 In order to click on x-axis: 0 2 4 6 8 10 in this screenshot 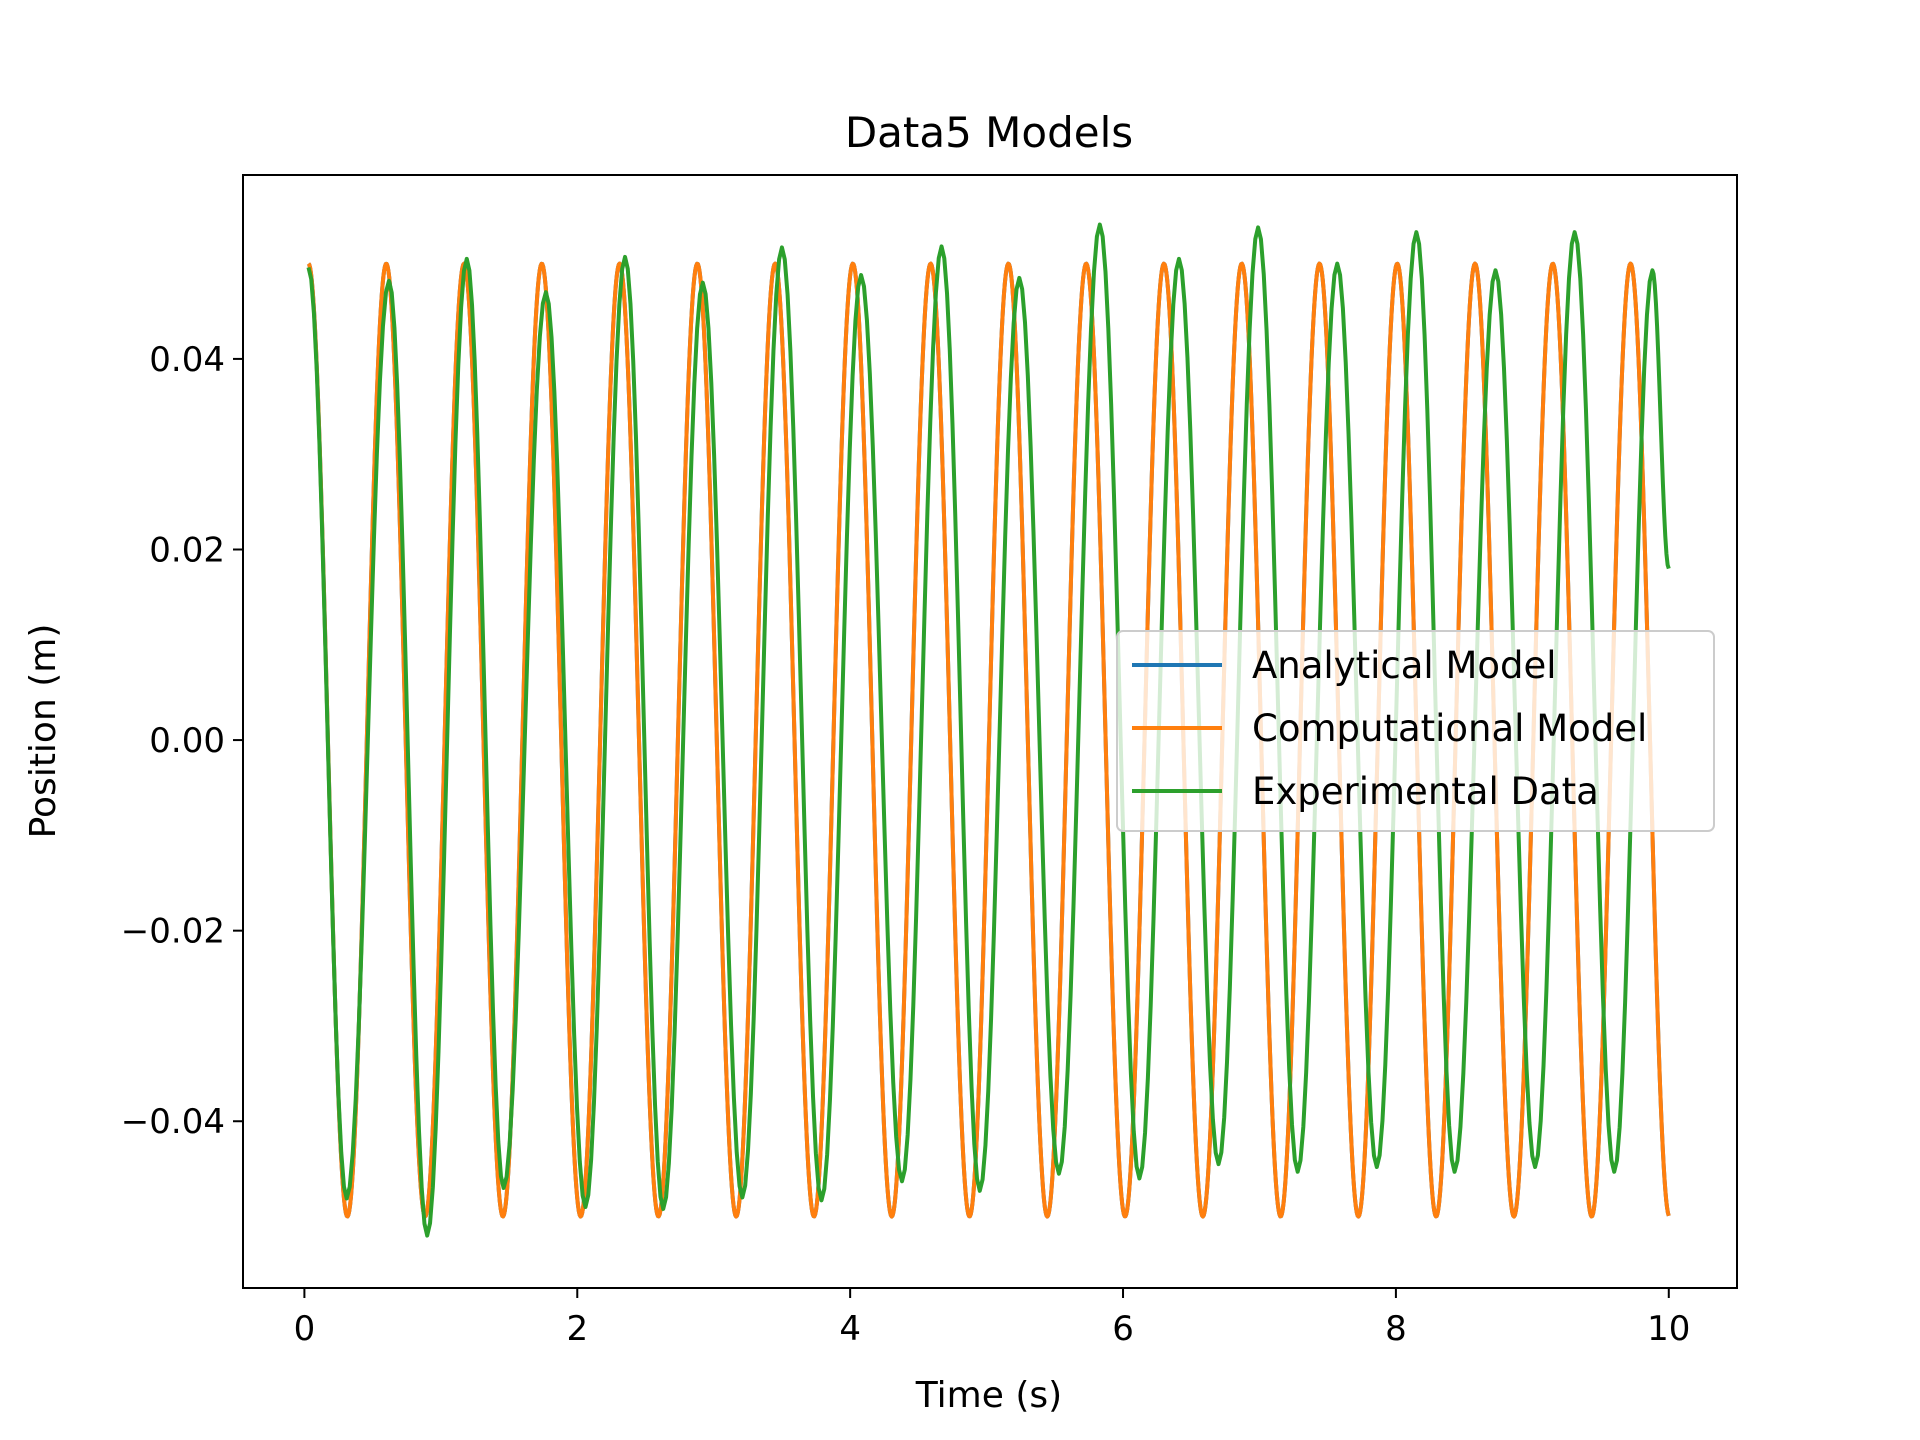, I will do `click(992, 1318)`.